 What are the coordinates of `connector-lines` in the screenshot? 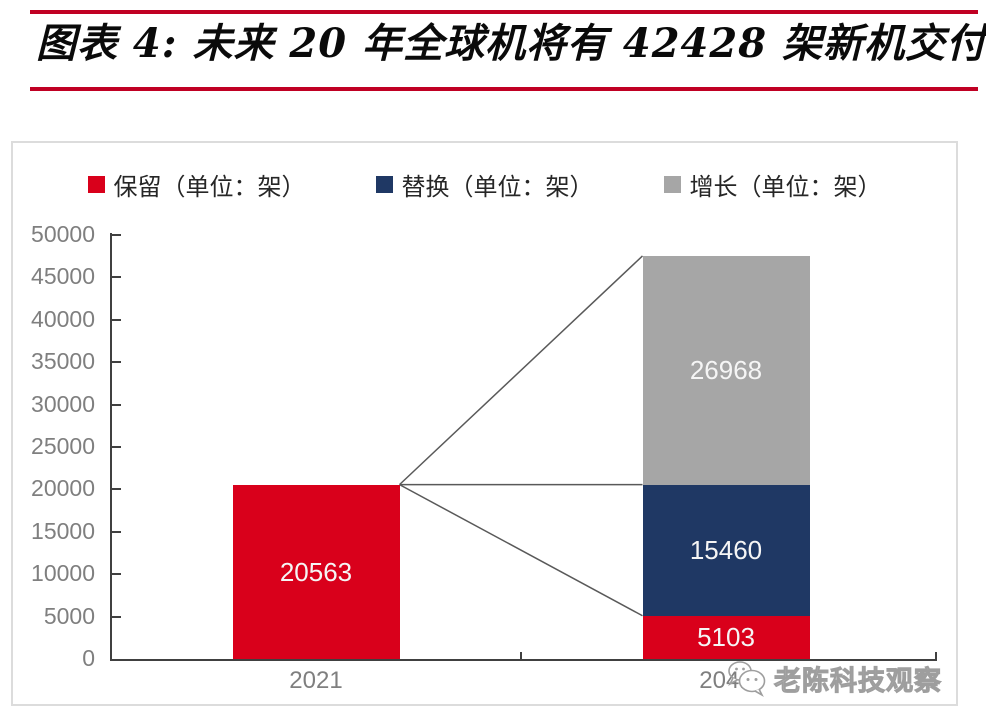 It's located at (521, 436).